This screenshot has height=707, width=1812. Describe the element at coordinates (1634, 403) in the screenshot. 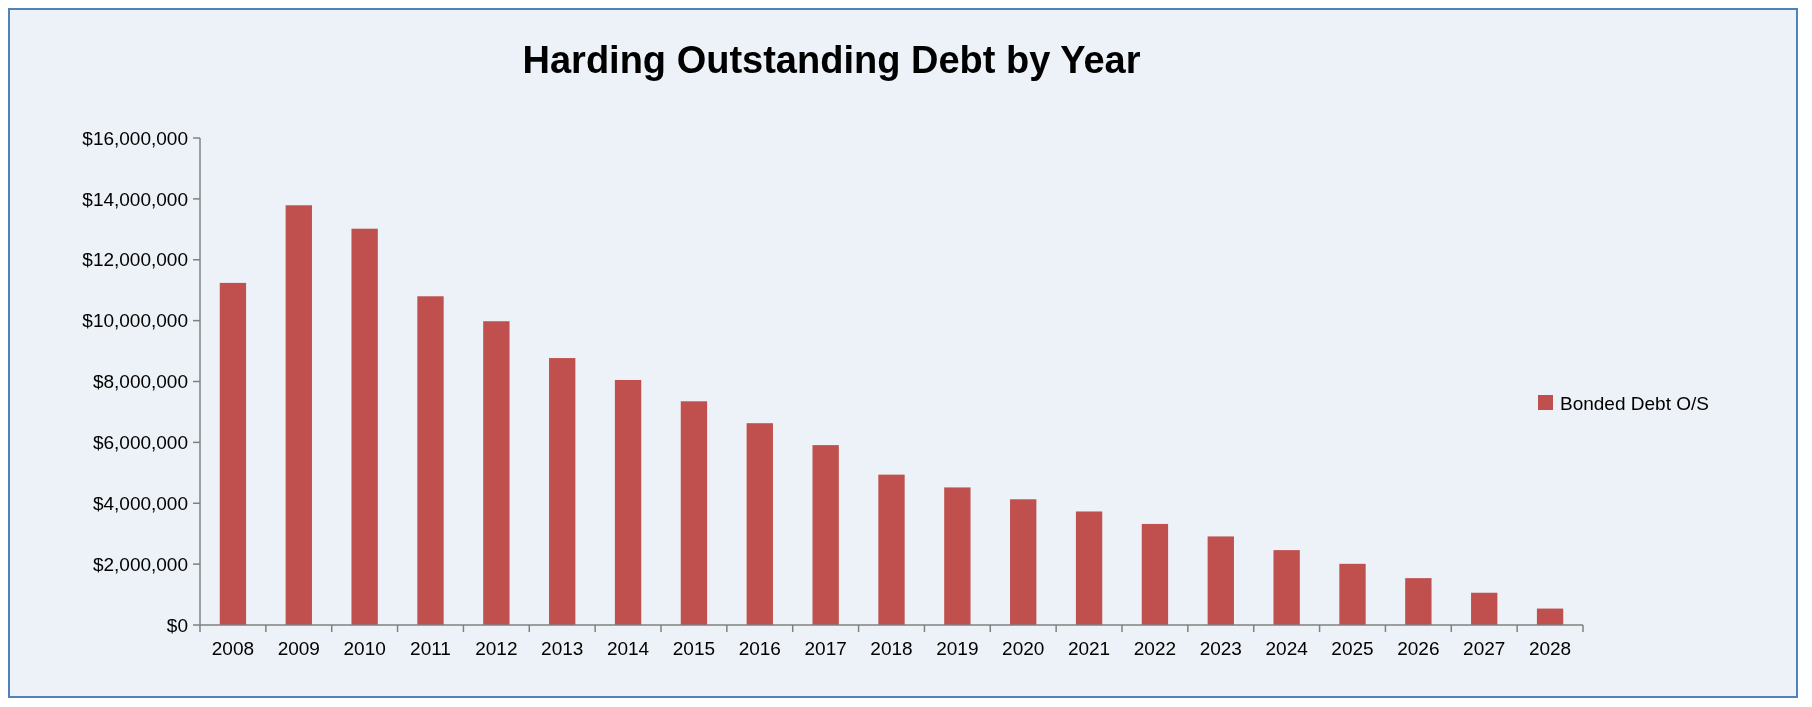

I see `legend-label: Bonded Debt O/S` at that location.